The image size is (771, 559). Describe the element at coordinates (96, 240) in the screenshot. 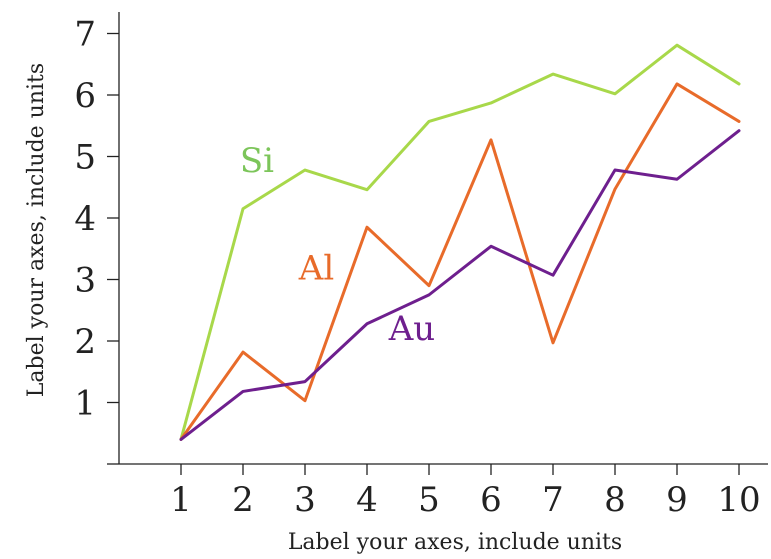

I see `y-axis-ticks: 1 2 3 4 5 6 7` at that location.